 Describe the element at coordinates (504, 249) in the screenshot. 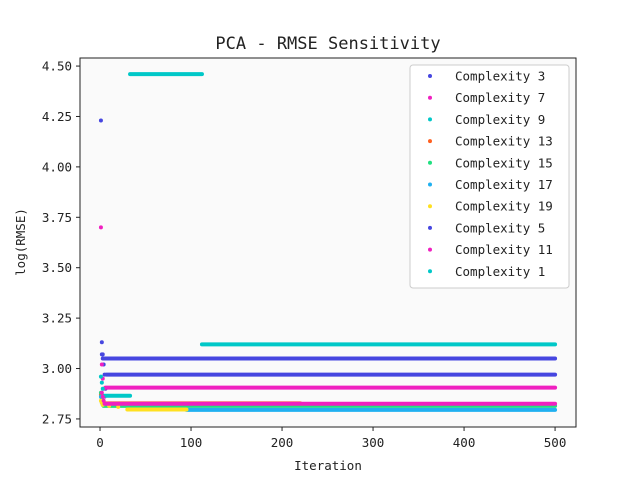

I see `legend-entry: Complexity 11` at that location.